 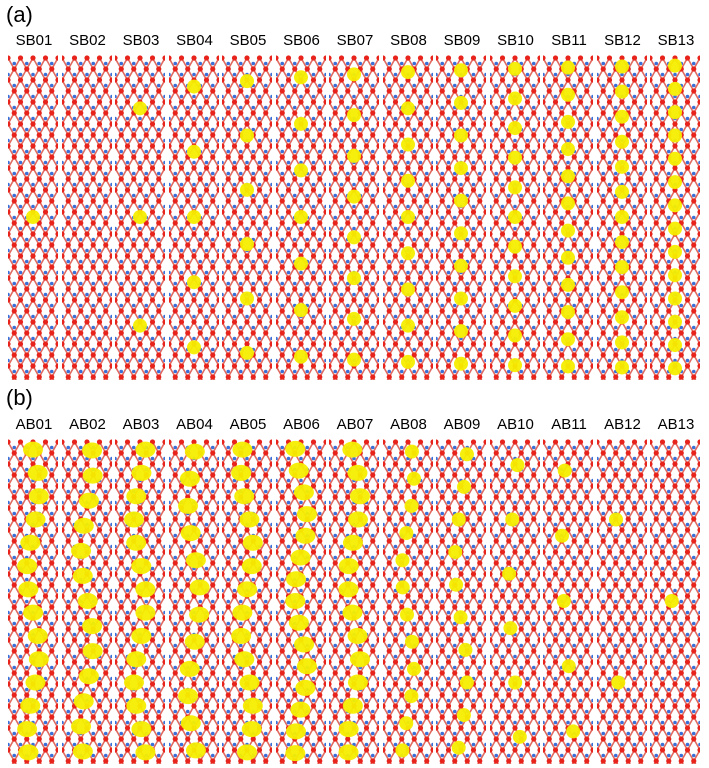 I want to click on strip-label: SB07, so click(x=355, y=40).